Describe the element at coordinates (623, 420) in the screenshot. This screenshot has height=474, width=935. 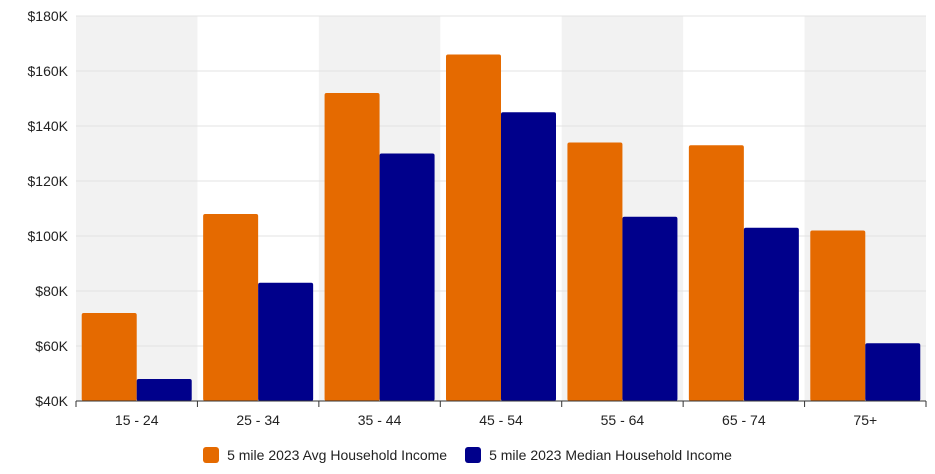
I see `x-tick-label: 55 - 64` at that location.